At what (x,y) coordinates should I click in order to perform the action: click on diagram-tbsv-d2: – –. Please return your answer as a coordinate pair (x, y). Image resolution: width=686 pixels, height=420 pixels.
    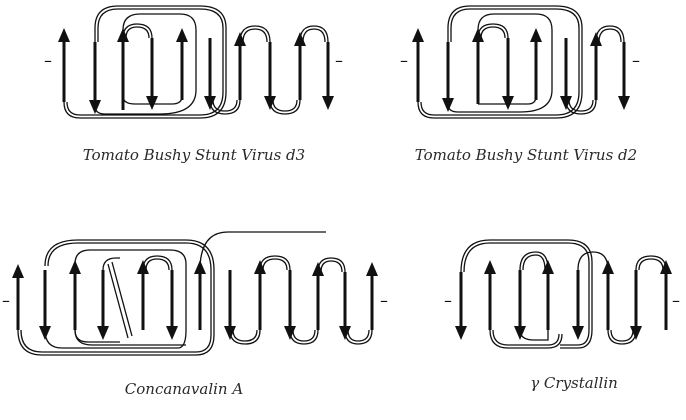
    Looking at the image, I should click on (520, 84).